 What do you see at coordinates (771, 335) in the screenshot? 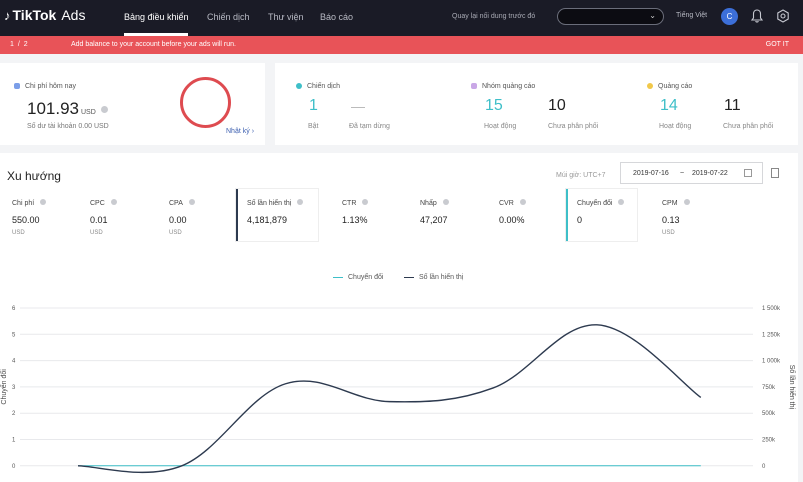
I see `y-tick-right: 1 250k` at bounding box center [771, 335].